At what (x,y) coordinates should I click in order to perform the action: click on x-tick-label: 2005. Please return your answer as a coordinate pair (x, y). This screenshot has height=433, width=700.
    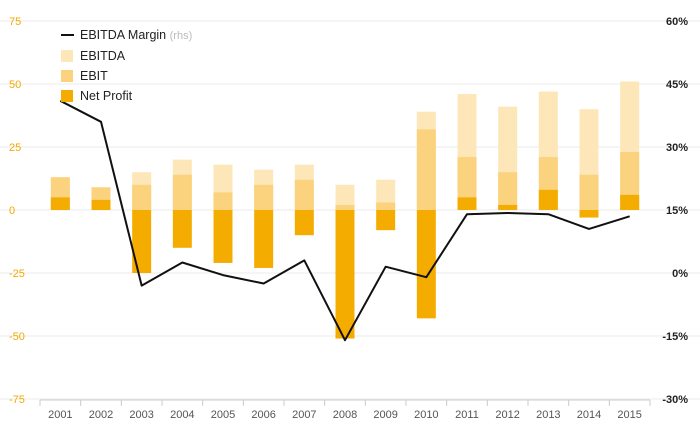
    Looking at the image, I should click on (223, 415).